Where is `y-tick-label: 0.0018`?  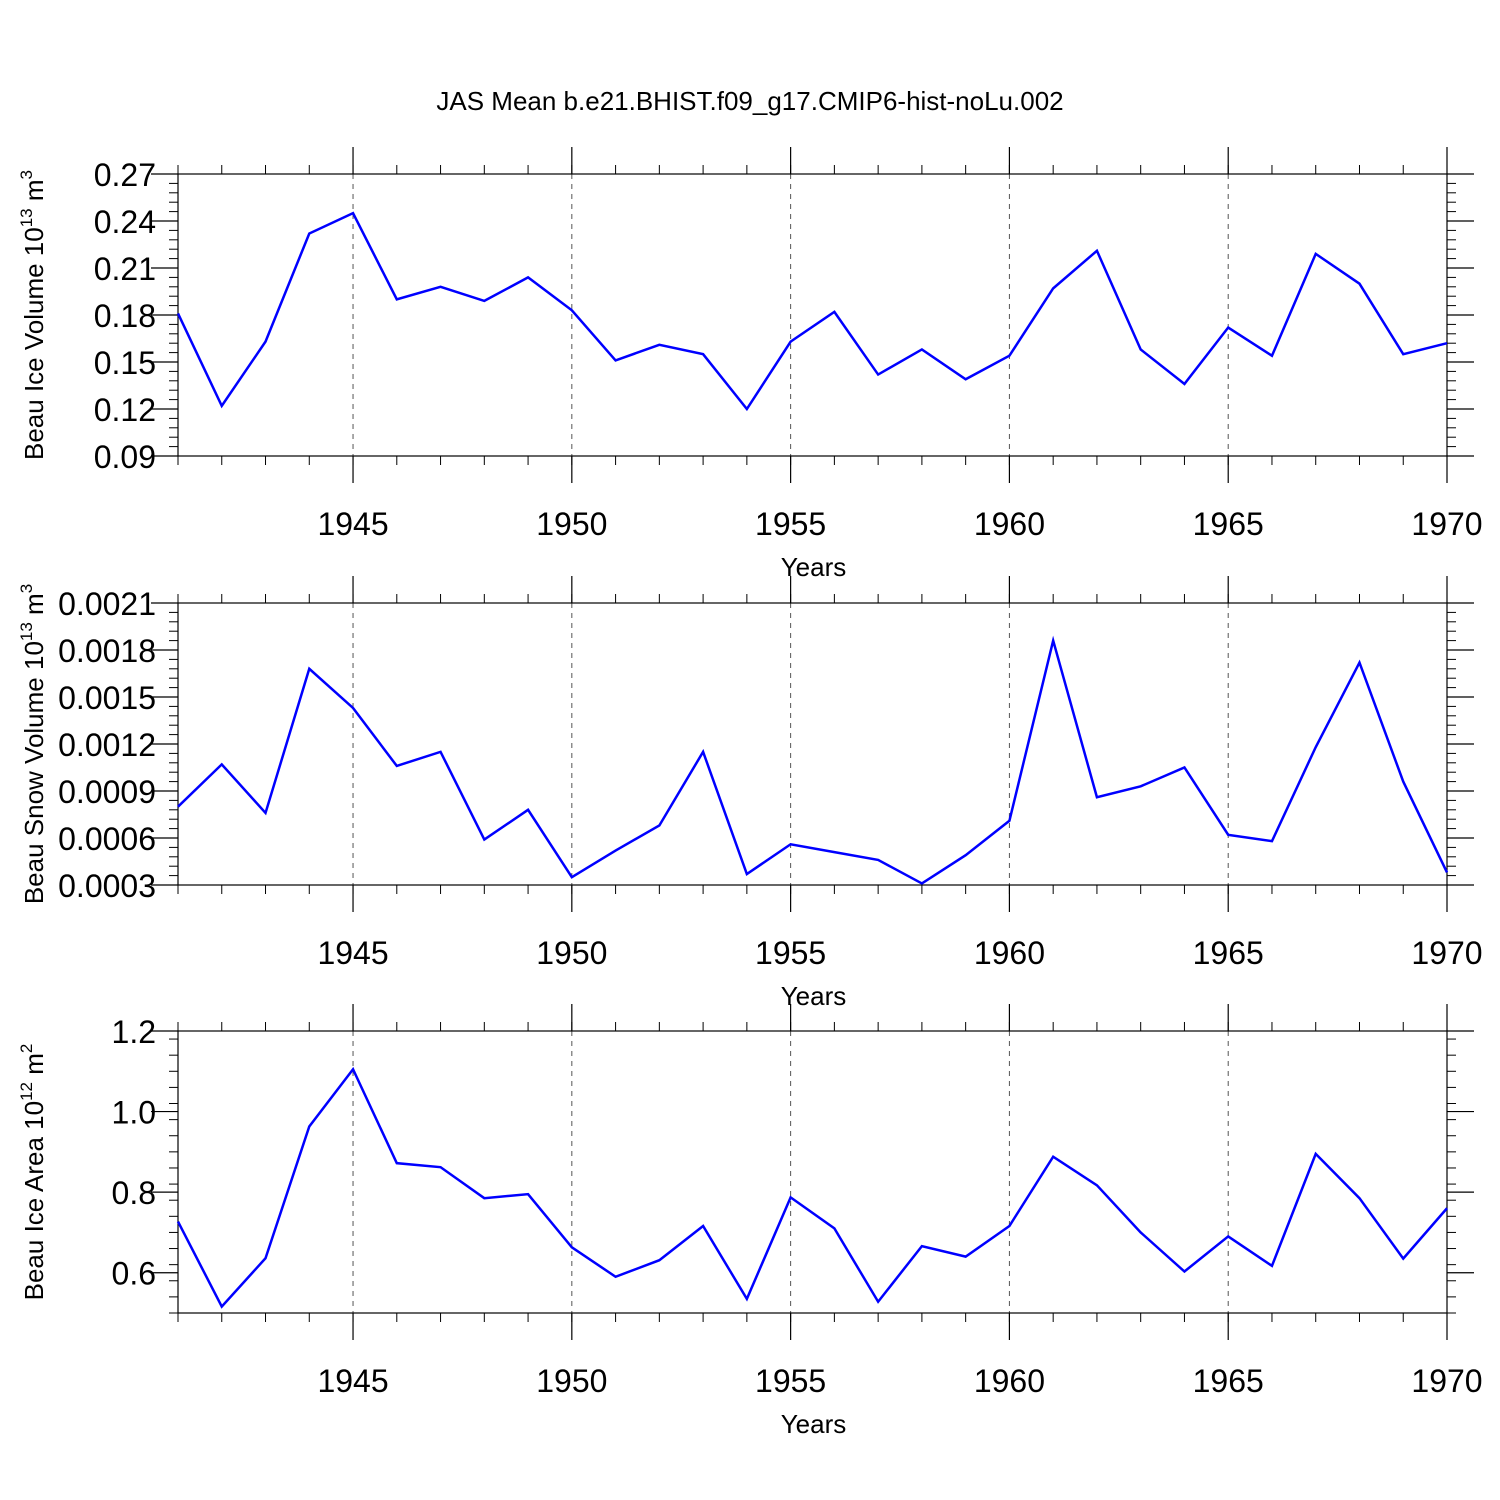 y-tick-label: 0.0018 is located at coordinates (107, 651).